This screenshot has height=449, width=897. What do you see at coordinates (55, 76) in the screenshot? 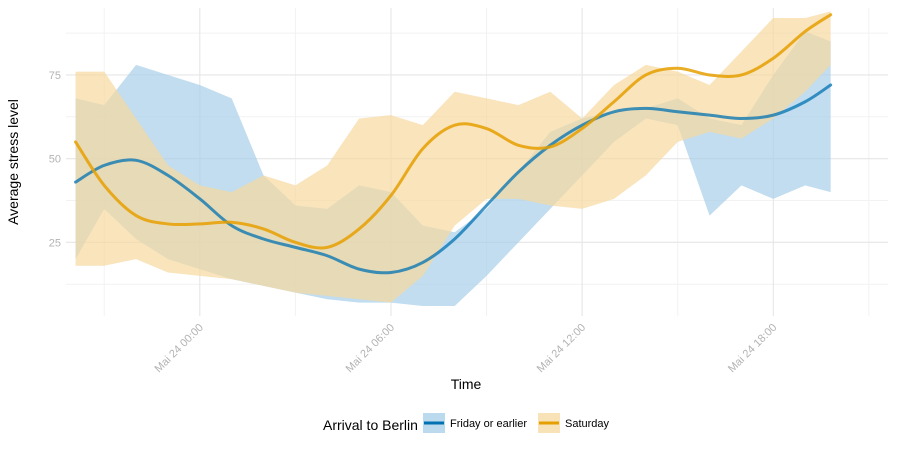
I see `y-tick-label: 75` at bounding box center [55, 76].